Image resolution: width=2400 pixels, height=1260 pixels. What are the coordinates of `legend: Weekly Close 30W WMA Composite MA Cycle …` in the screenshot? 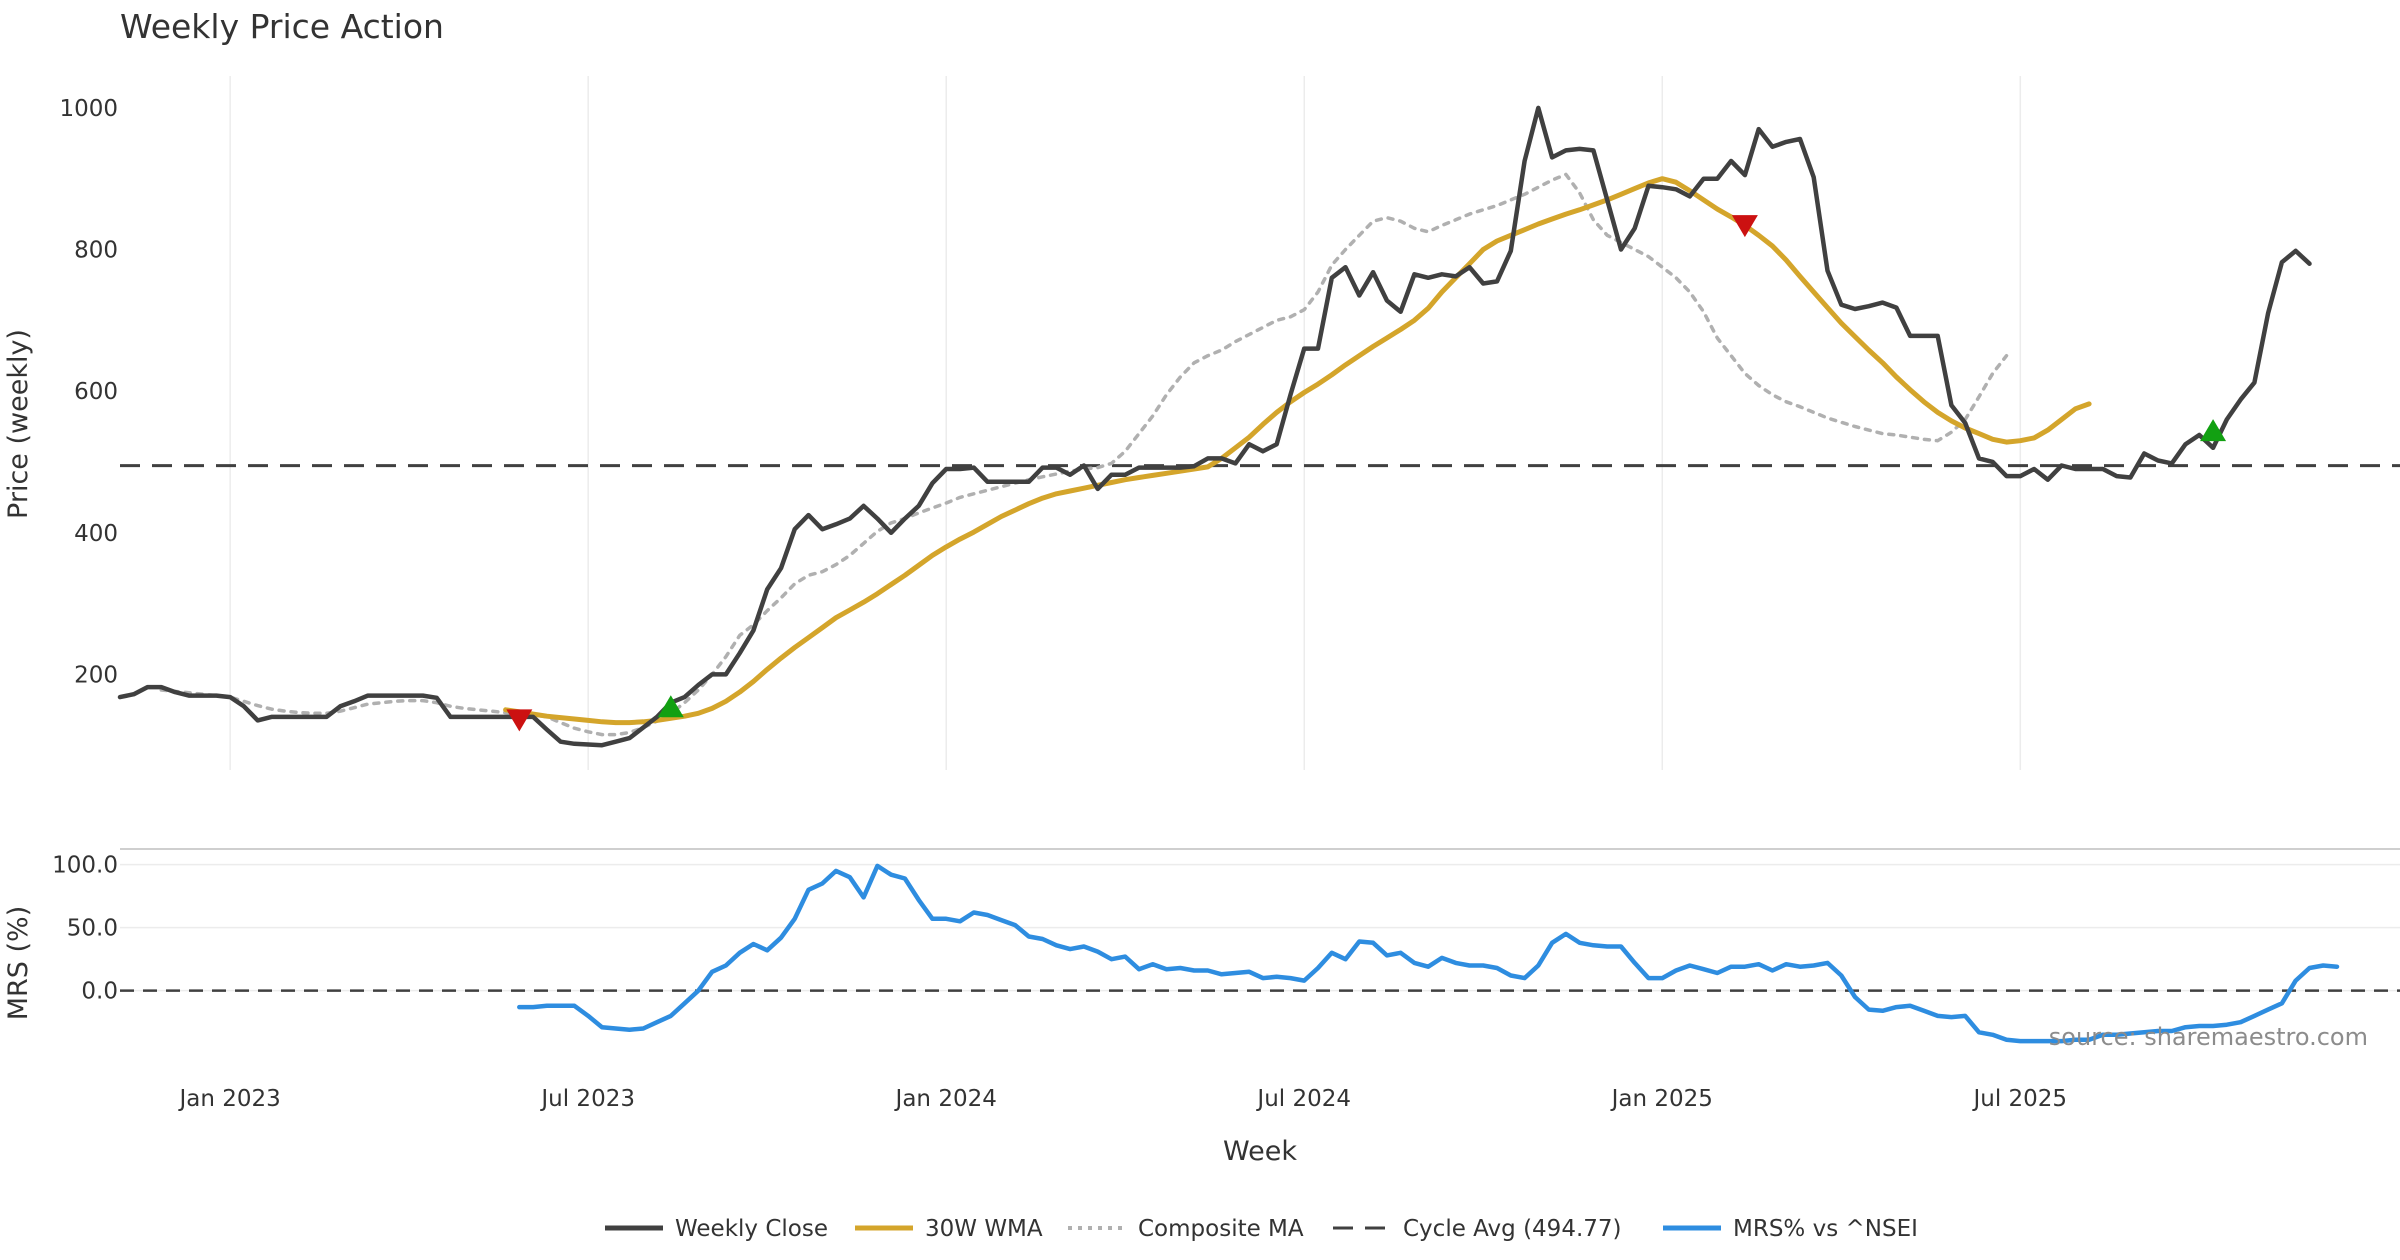 It's located at (1261, 1229).